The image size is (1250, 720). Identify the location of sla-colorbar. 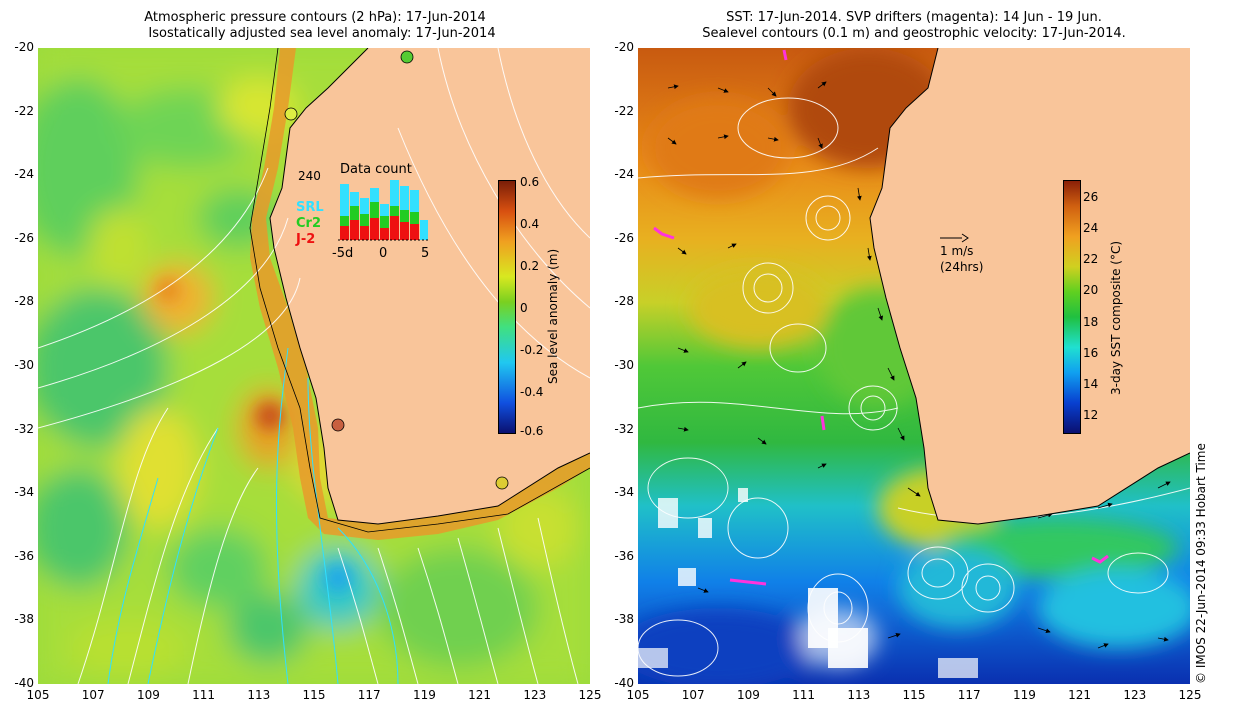
(507, 307).